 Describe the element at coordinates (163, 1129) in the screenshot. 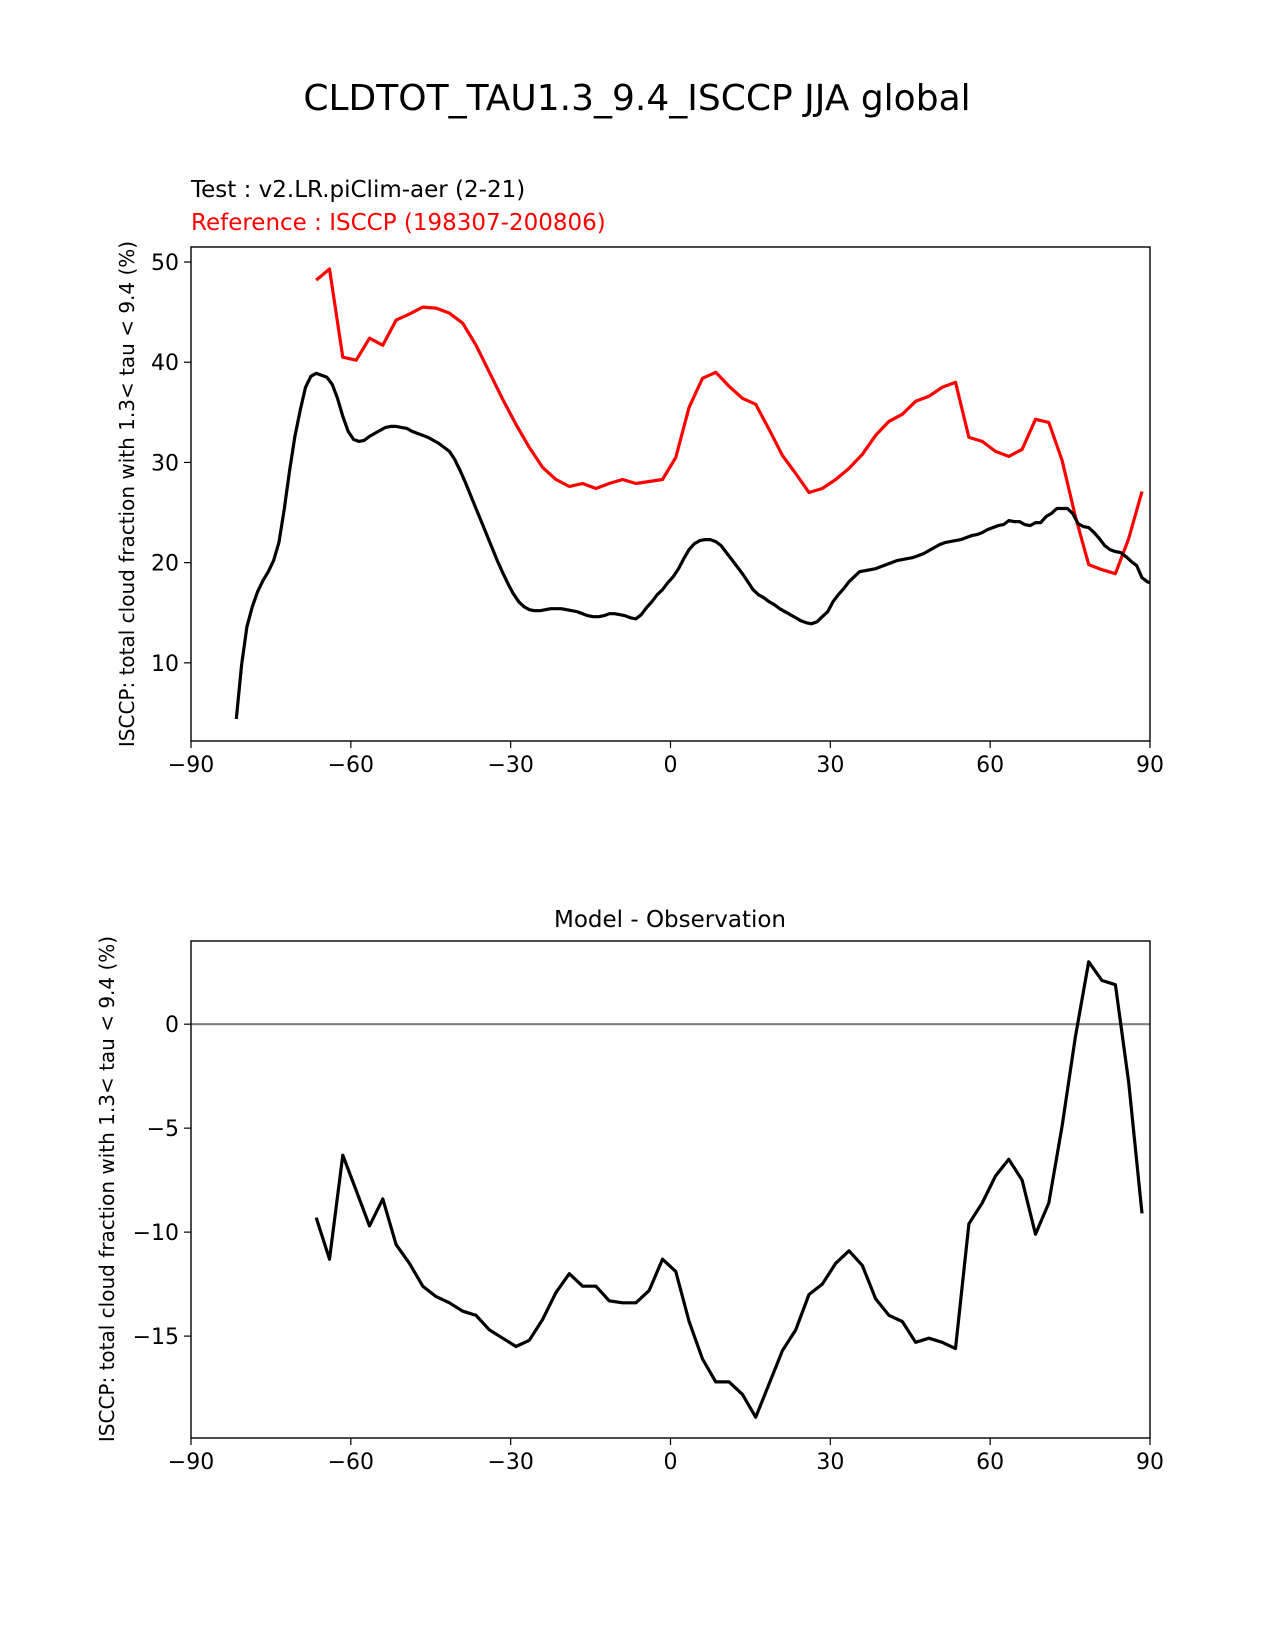

I see `bottom-y-tick-label: −5` at that location.